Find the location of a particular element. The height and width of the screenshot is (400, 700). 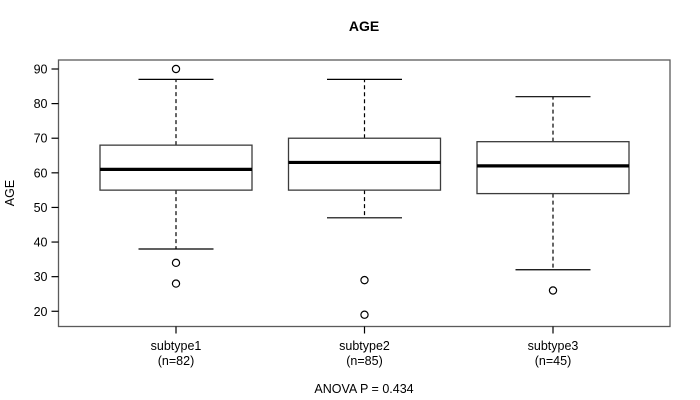

iqr-box-subtype3 is located at coordinates (553, 168).